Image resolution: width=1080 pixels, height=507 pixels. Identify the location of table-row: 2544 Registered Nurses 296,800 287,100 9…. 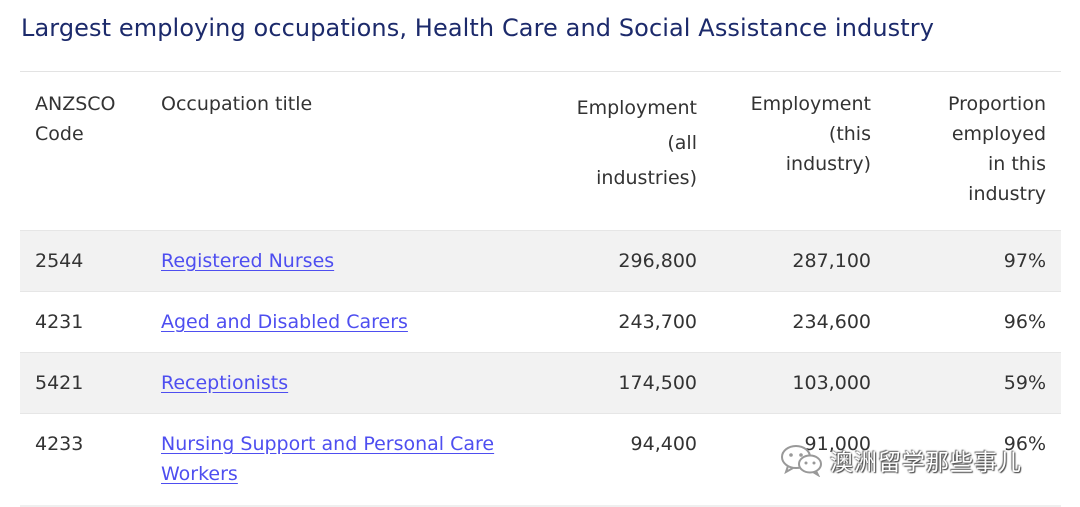
(540, 261).